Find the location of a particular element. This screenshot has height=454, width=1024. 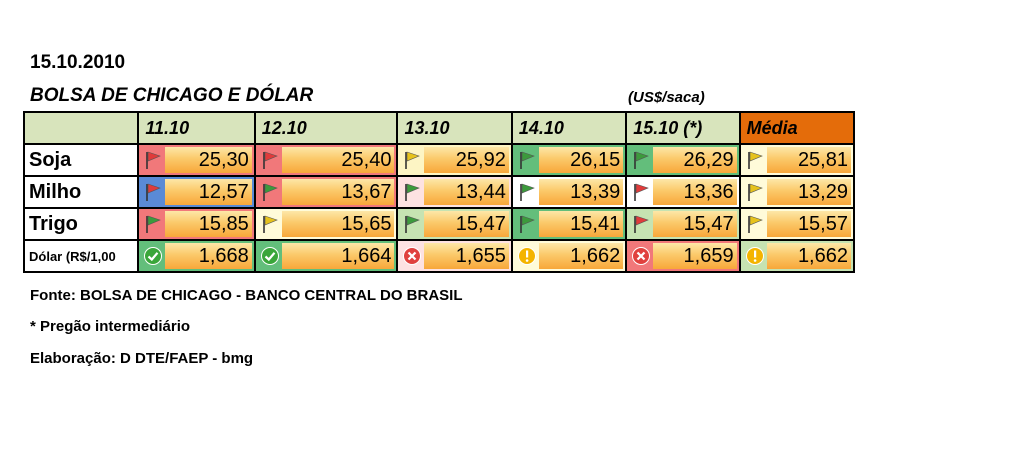

table-row: Soja 25,30 25,40 25,92 26,15 26,29 25,81 is located at coordinates (439, 160).